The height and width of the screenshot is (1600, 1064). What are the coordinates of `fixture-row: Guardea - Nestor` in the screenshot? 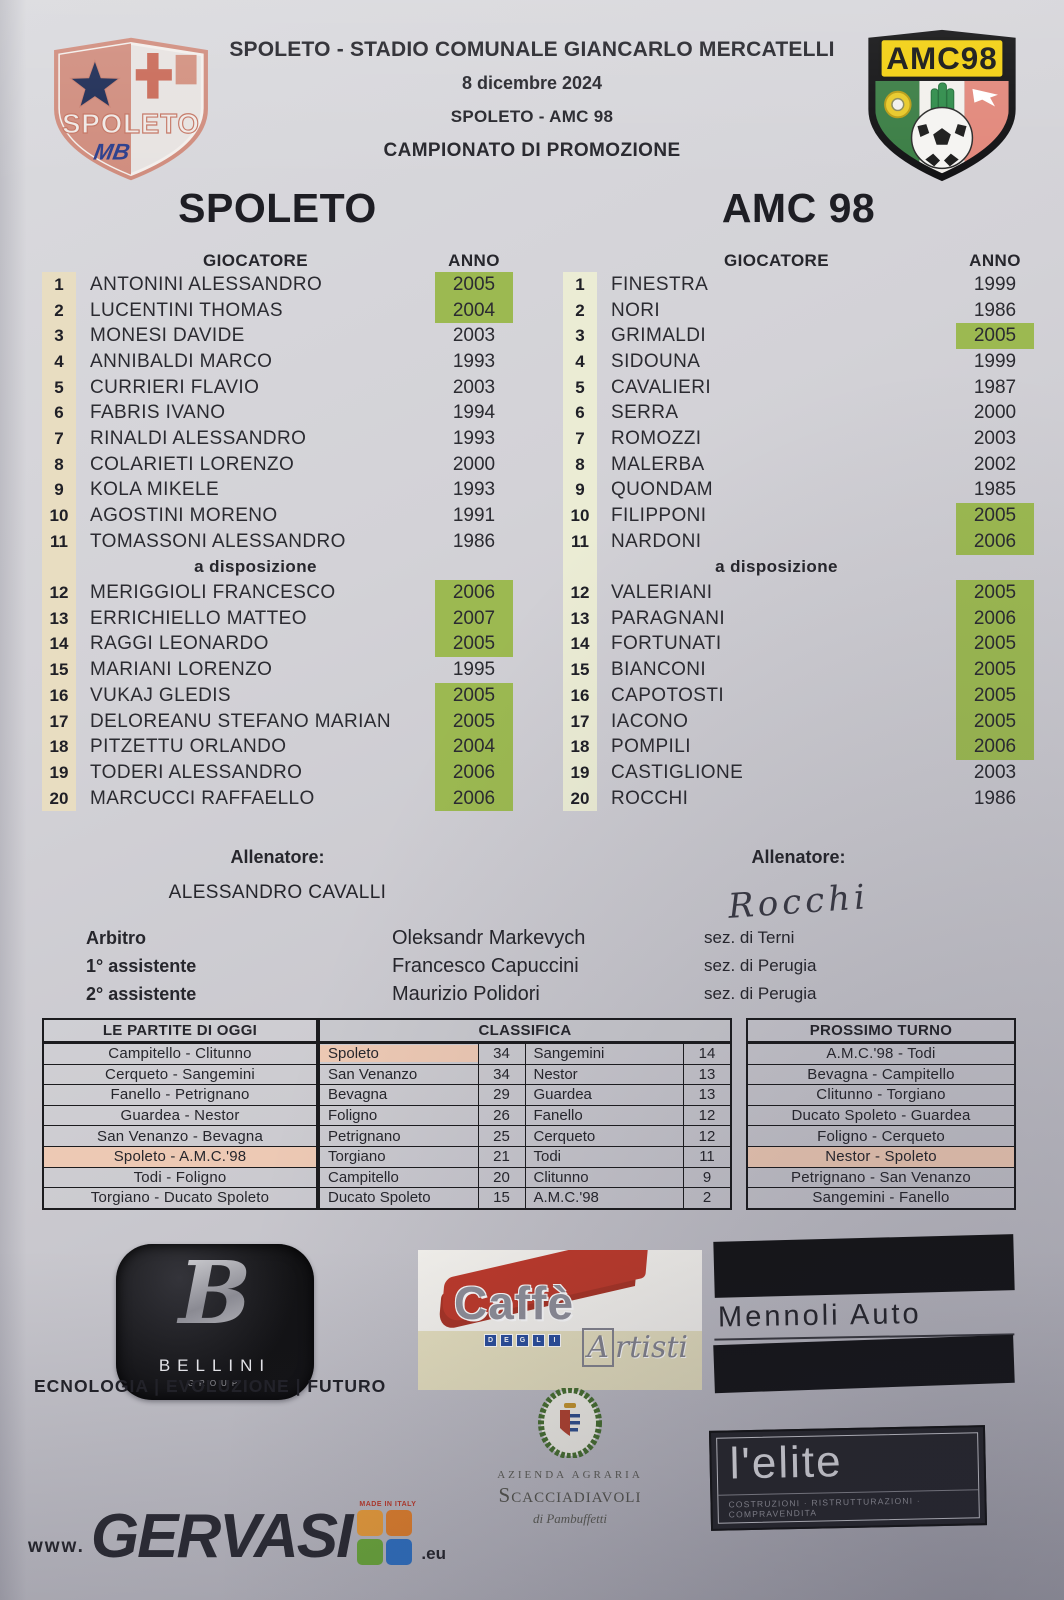 It's located at (180, 1115).